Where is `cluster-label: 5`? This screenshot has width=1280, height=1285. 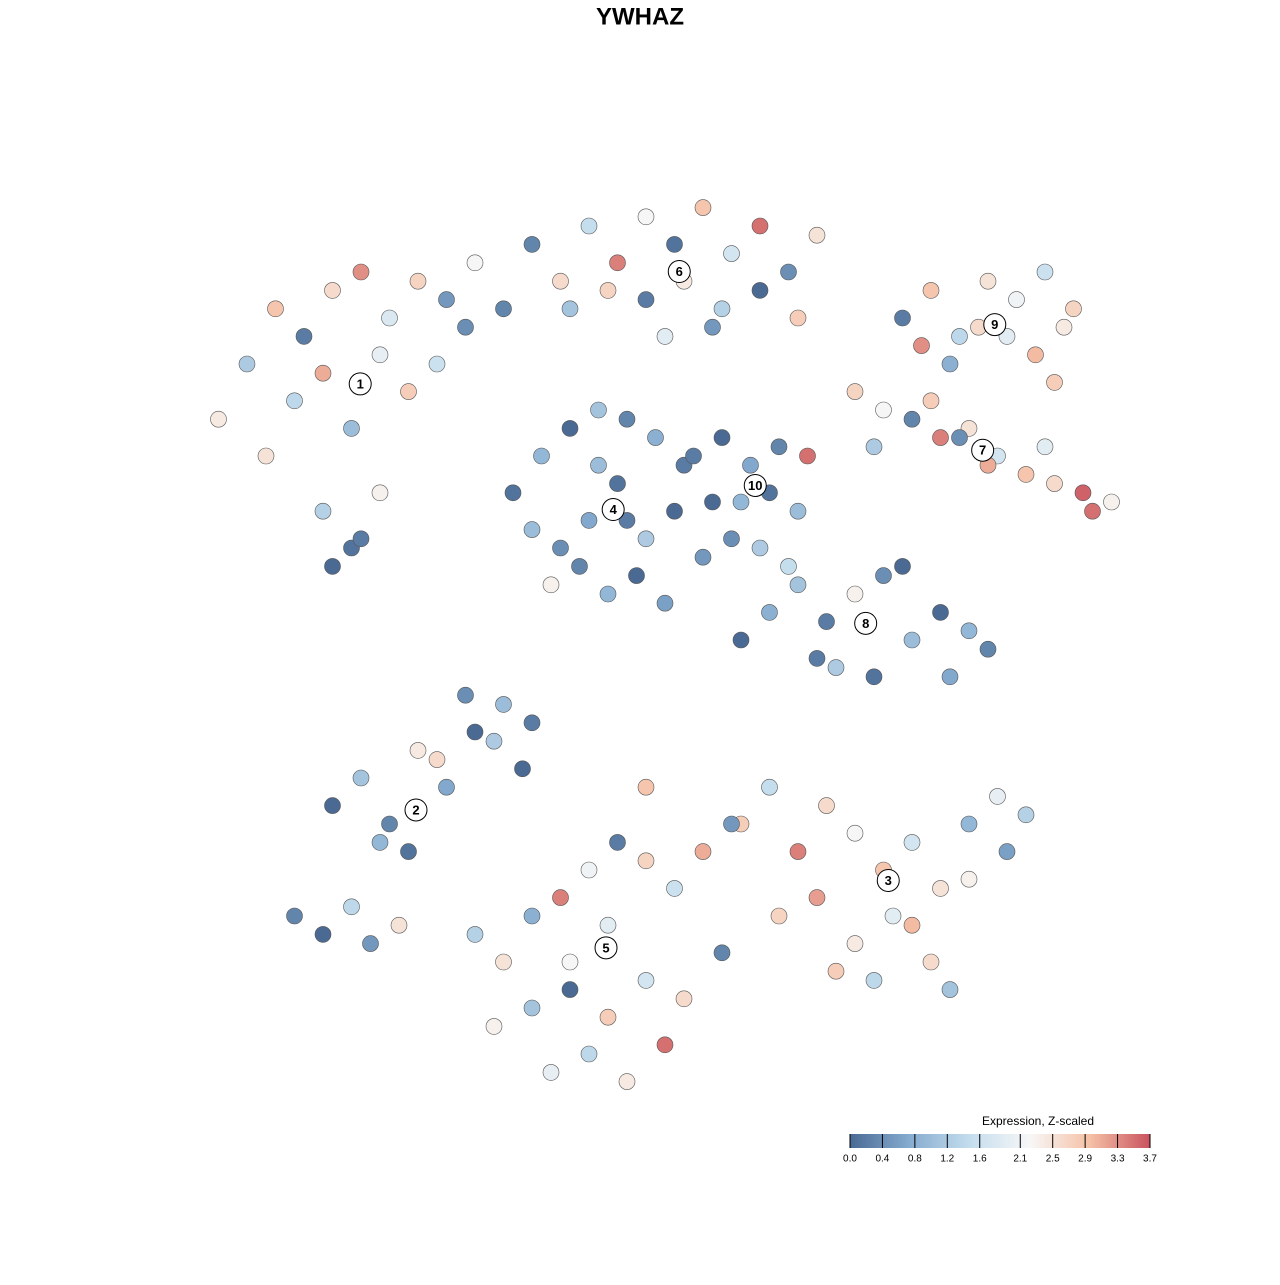 cluster-label: 5 is located at coordinates (606, 948).